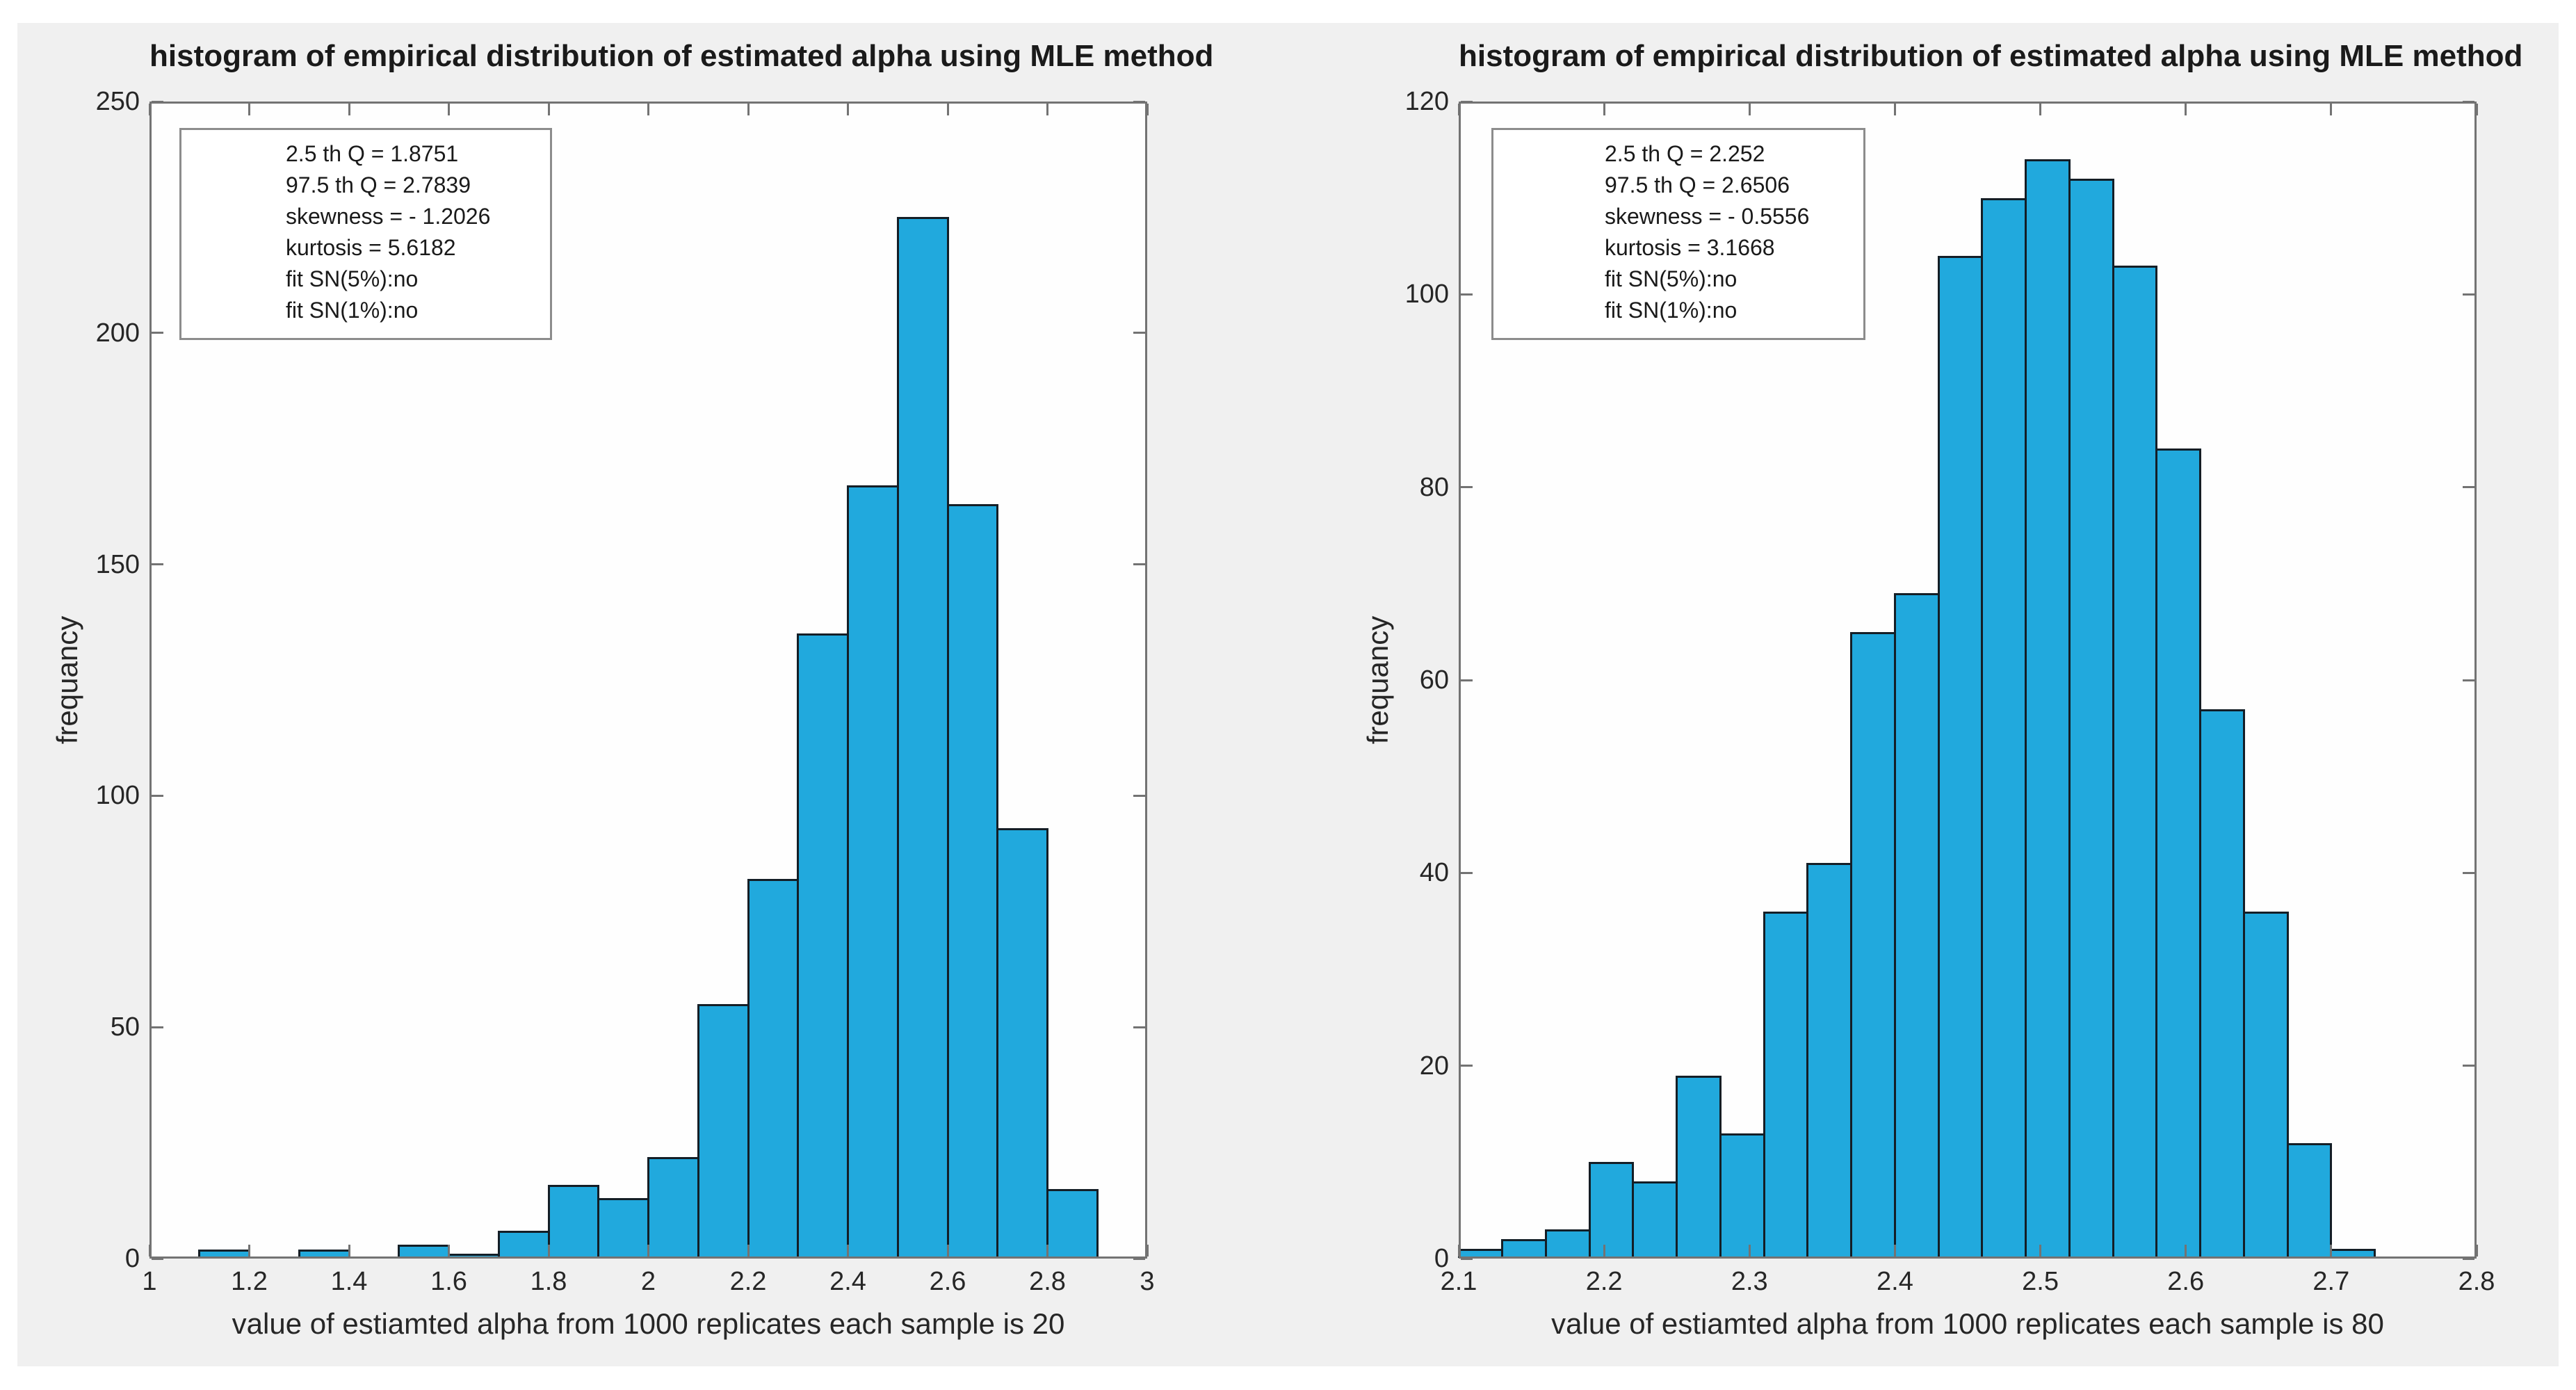 The height and width of the screenshot is (1390, 2576). What do you see at coordinates (2040, 1281) in the screenshot?
I see `x-tick-label: 2.5` at bounding box center [2040, 1281].